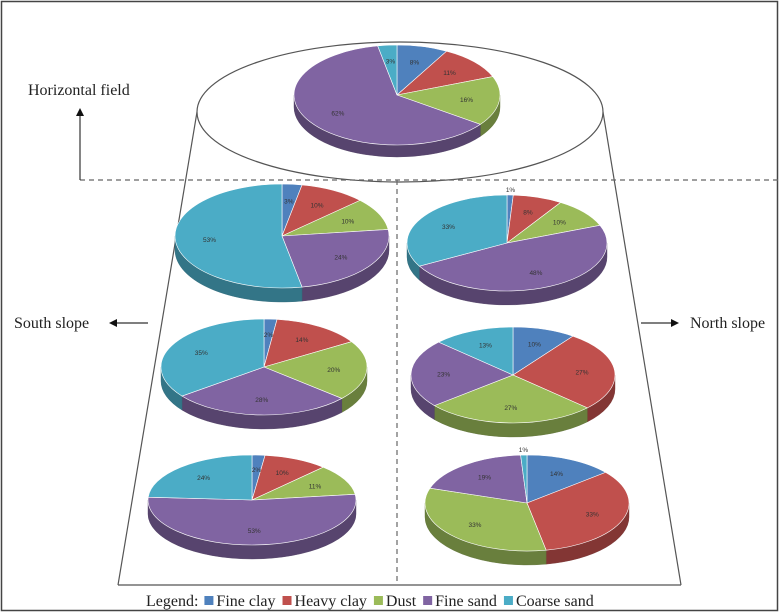  I want to click on pie-data-label: 62%, so click(337, 114).